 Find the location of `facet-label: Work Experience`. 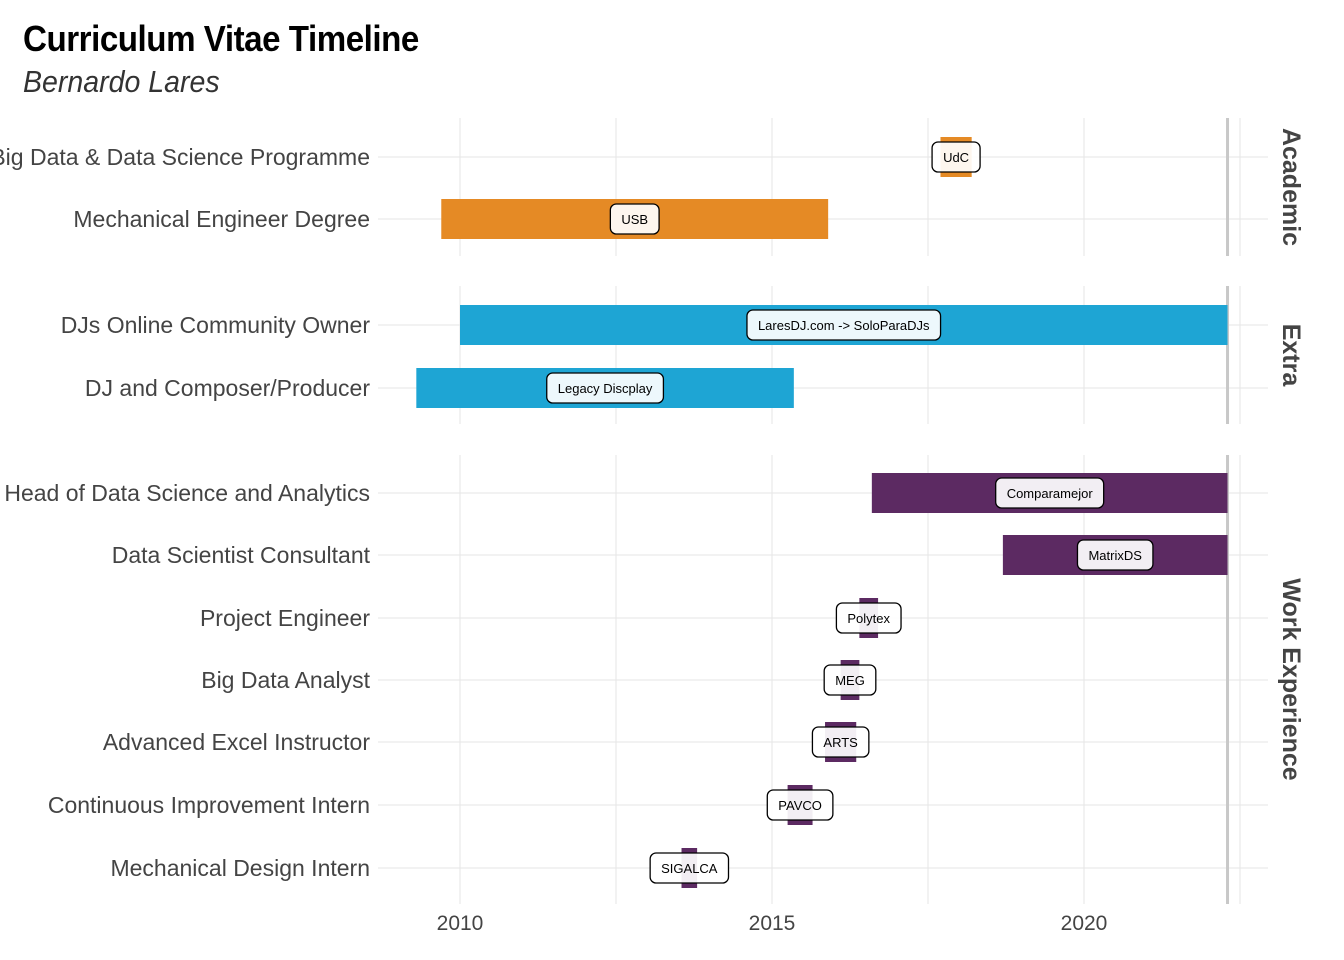

facet-label: Work Experience is located at coordinates (1291, 679).